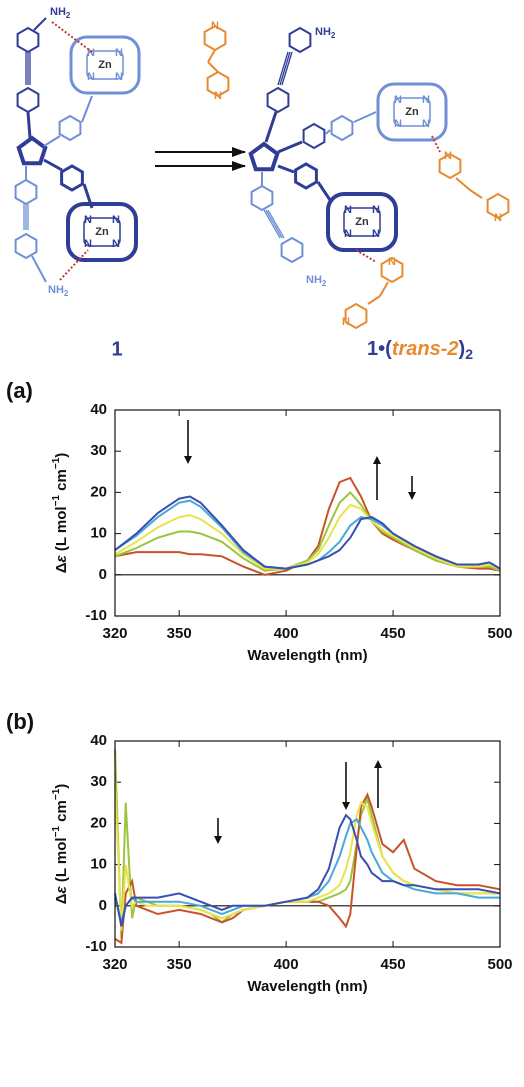 This screenshot has height=1087, width=524. I want to click on y-tick-label: 20, so click(98, 822).